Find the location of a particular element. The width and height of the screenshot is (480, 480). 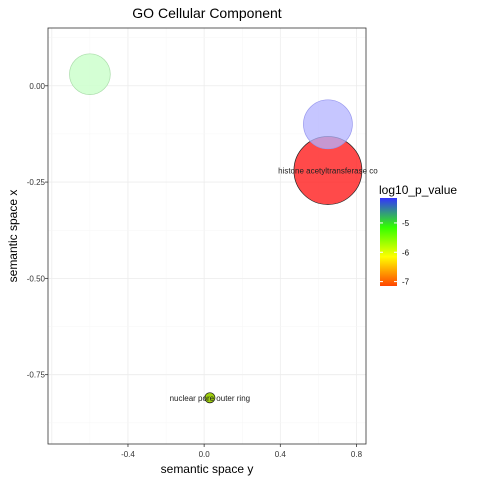

legend-colorbar is located at coordinates (388, 242).